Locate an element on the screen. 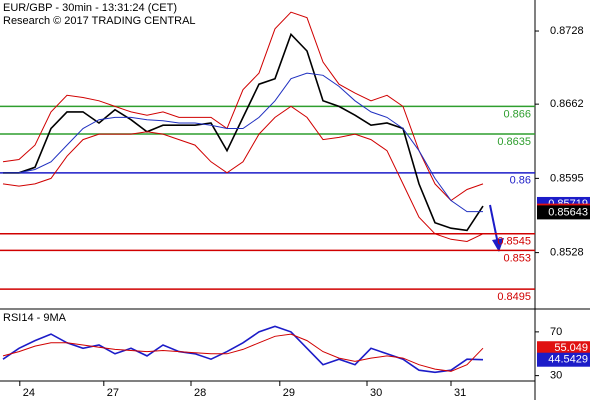 The height and width of the screenshot is (400, 590). level-label: 0.853 is located at coordinates (517, 258).